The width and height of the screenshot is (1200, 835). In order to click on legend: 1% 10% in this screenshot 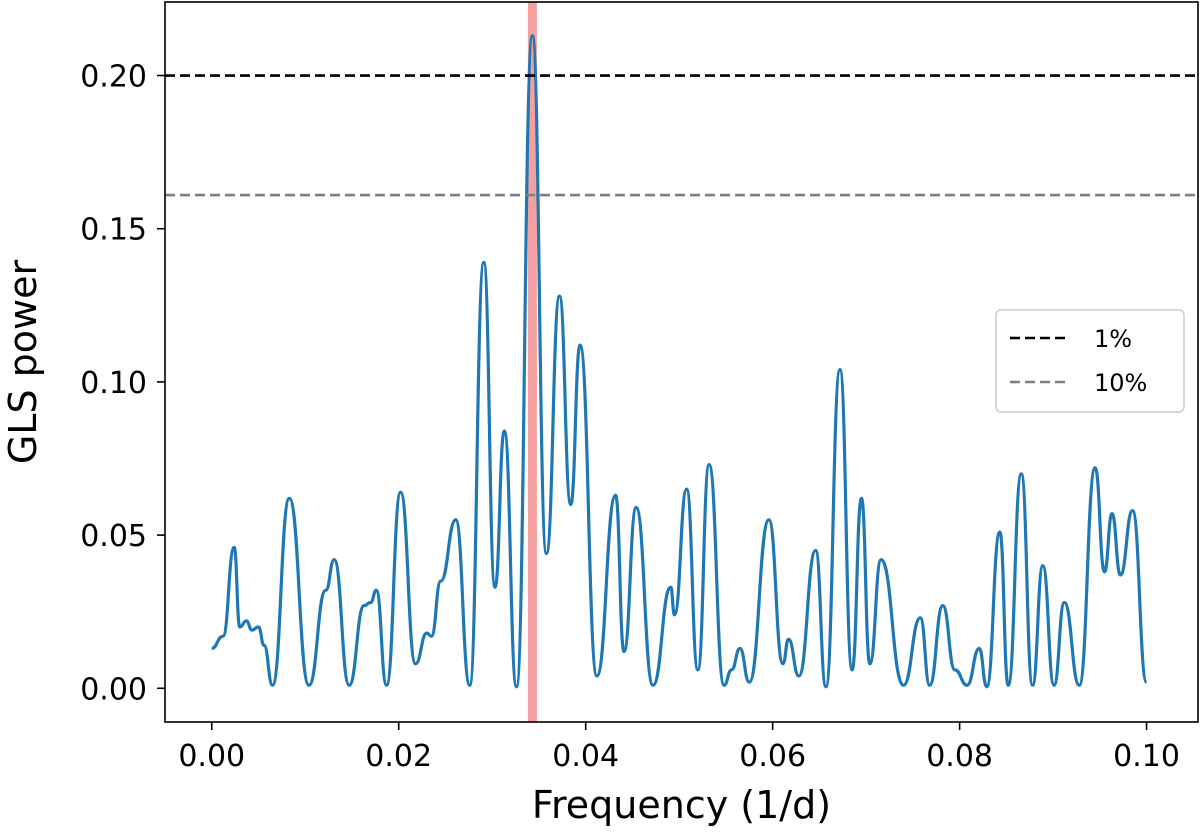, I will do `click(1090, 361)`.